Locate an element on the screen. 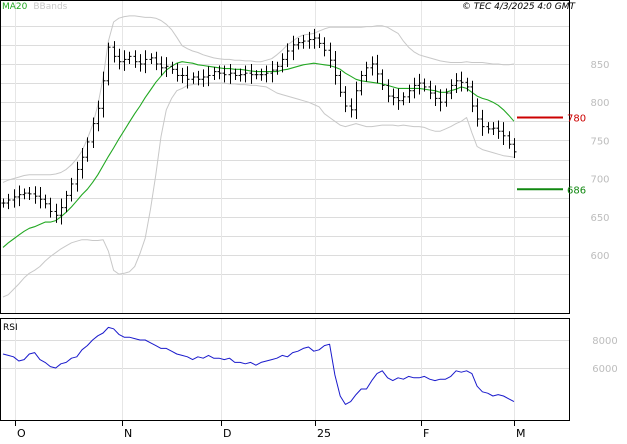  y-tick-label: 800 is located at coordinates (599, 103).